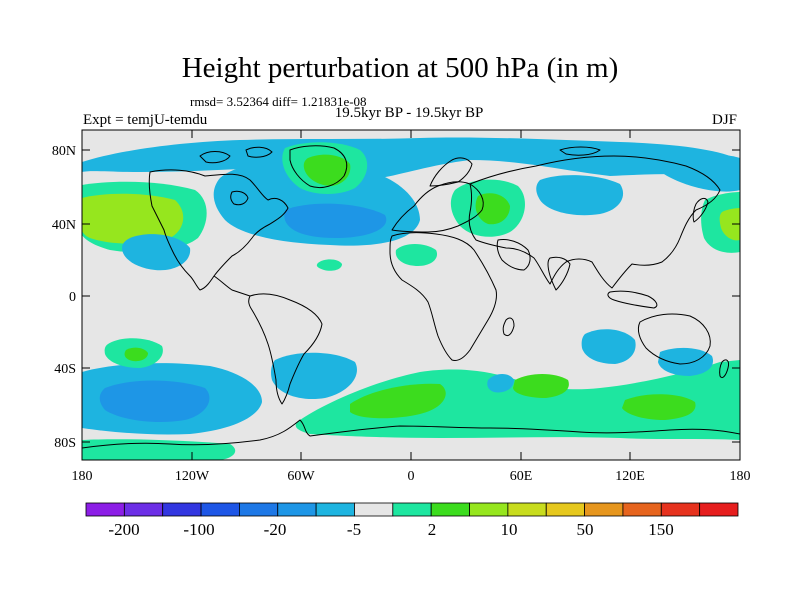 This screenshot has width=800, height=600. I want to click on colorbar, so click(412, 509).